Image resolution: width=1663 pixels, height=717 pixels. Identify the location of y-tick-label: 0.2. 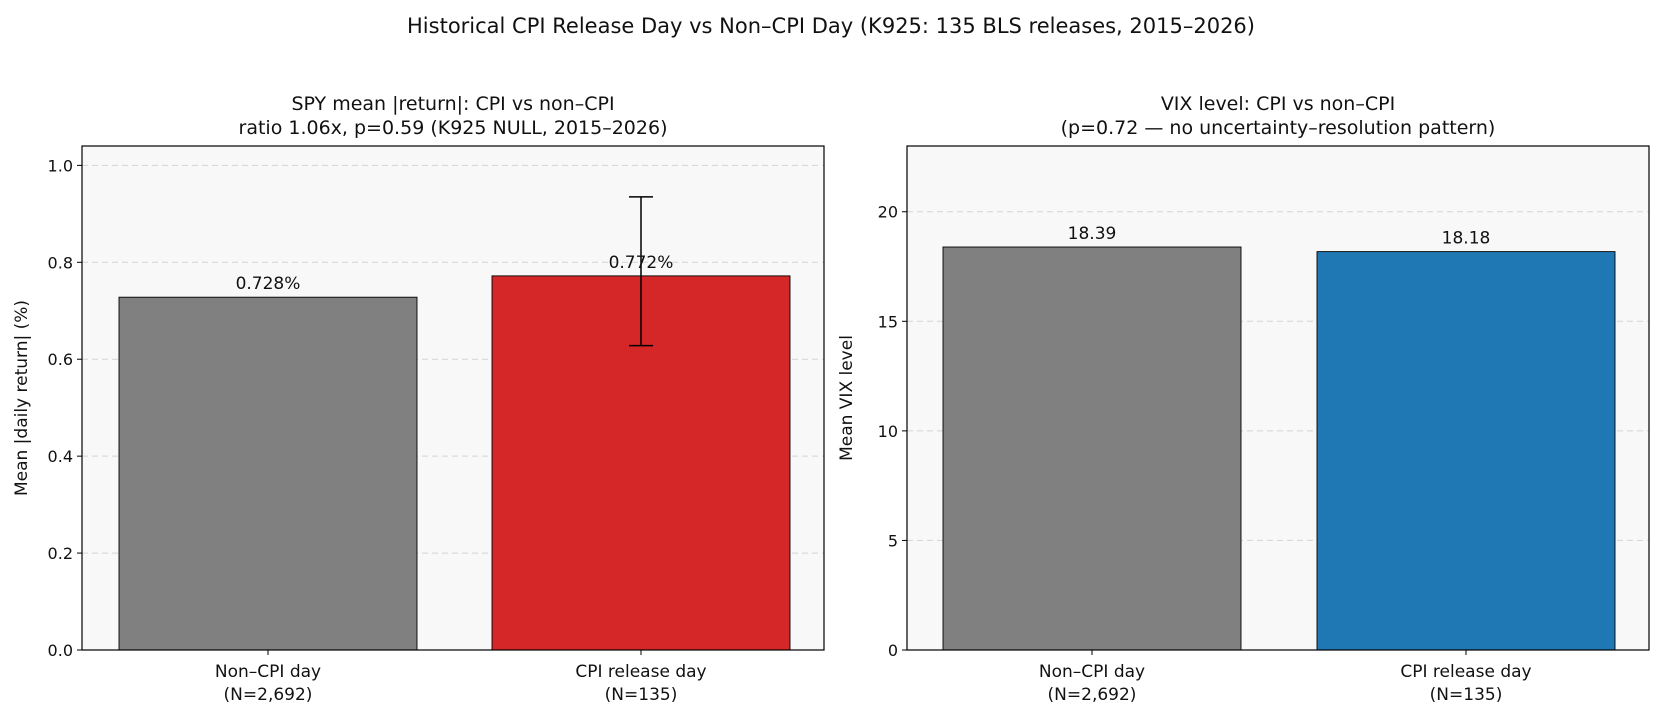
(60, 553).